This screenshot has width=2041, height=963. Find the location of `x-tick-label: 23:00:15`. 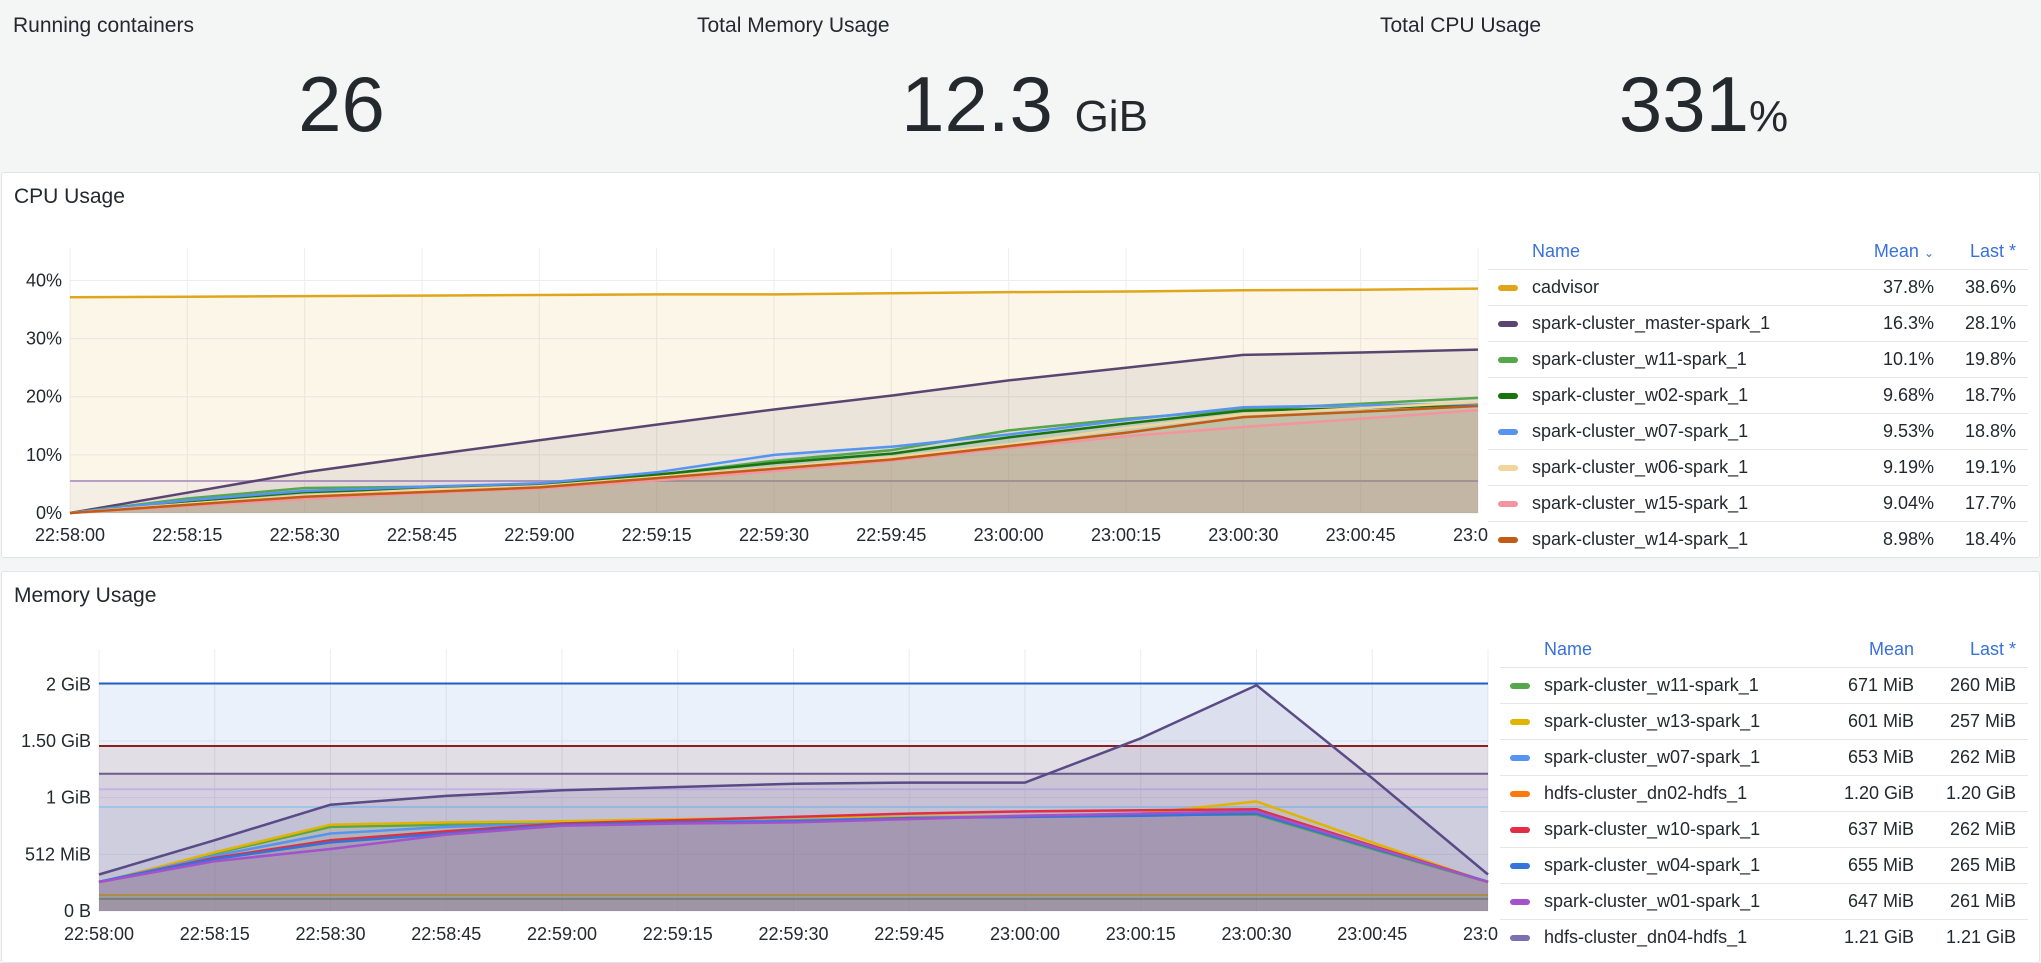

x-tick-label: 23:00:15 is located at coordinates (1126, 535).